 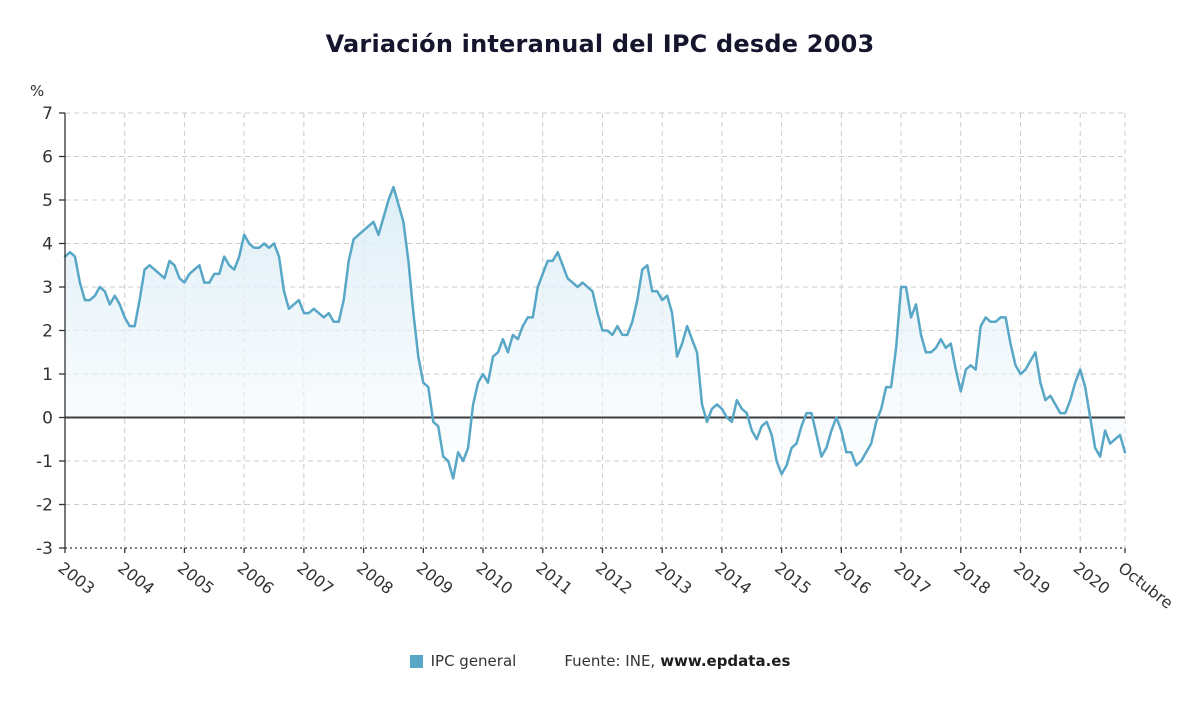 What do you see at coordinates (554, 578) in the screenshot?
I see `x-tick-label: 2011` at bounding box center [554, 578].